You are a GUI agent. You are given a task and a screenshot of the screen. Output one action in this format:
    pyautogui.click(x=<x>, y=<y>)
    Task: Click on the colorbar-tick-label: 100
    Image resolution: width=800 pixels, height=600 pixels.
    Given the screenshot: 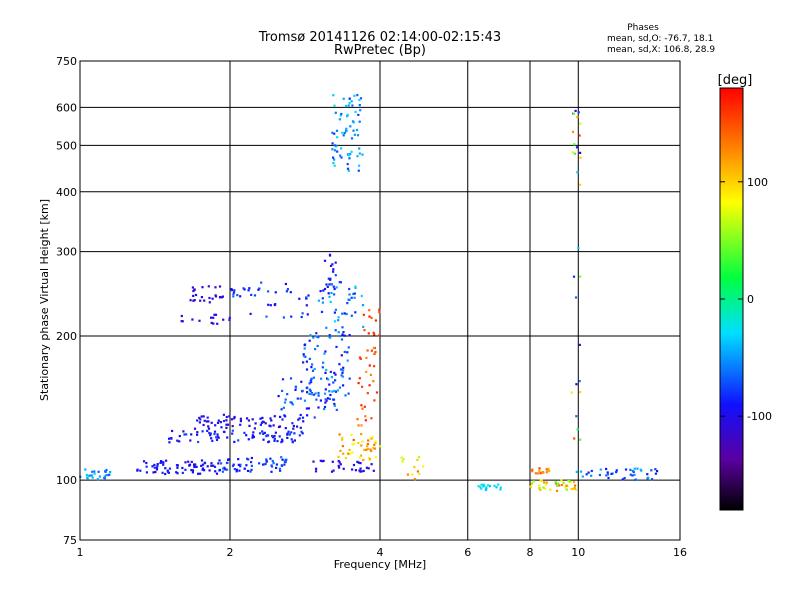 What is the action you would take?
    pyautogui.click(x=757, y=182)
    